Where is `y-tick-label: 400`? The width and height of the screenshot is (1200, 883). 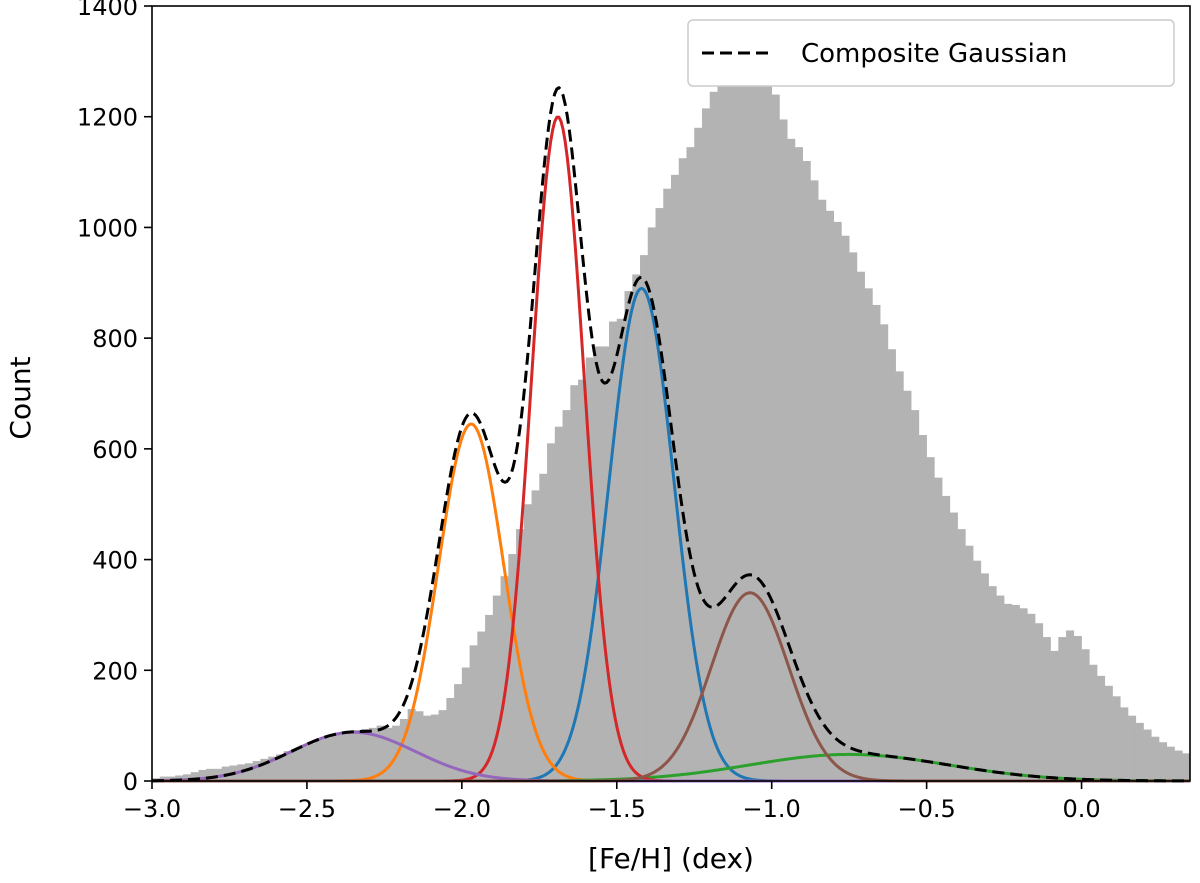 y-tick-label: 400 is located at coordinates (115, 561).